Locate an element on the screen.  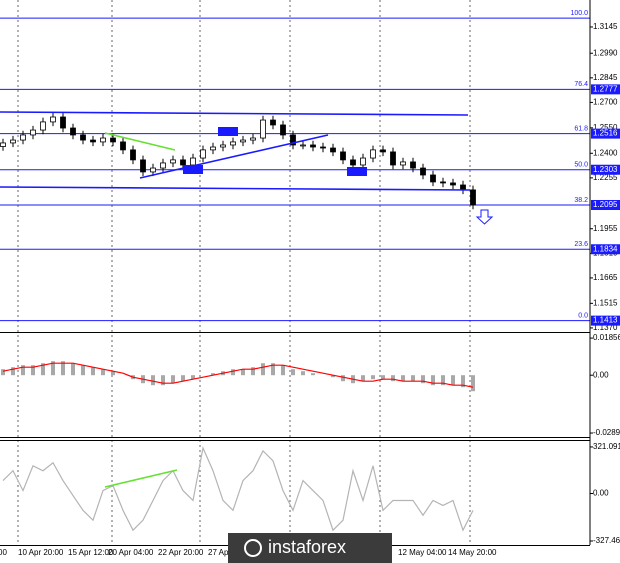
y-tick-label: 1.2990 is located at coordinates (605, 52).